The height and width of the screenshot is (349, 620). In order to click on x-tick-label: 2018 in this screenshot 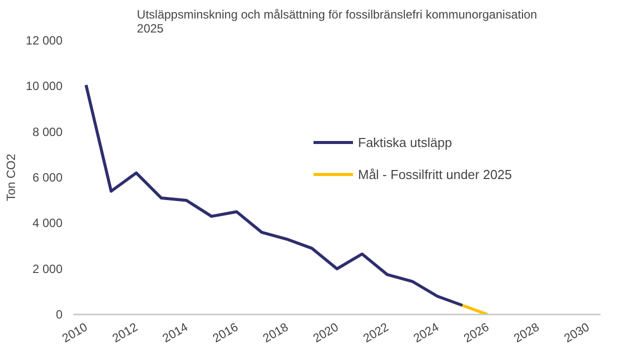, I will do `click(275, 333)`.